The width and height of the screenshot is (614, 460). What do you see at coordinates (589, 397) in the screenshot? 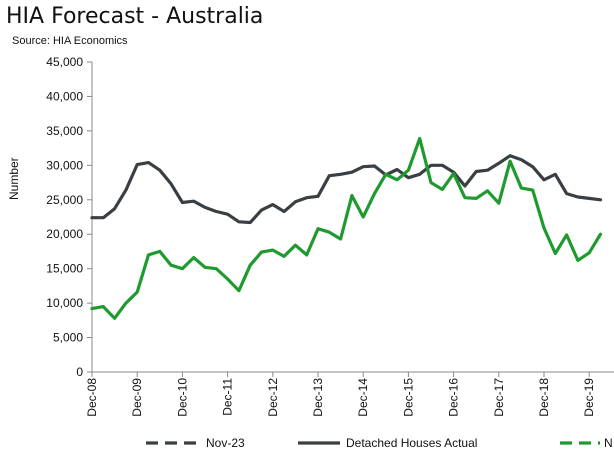
I see `x-tick-label: Dec-19` at bounding box center [589, 397].